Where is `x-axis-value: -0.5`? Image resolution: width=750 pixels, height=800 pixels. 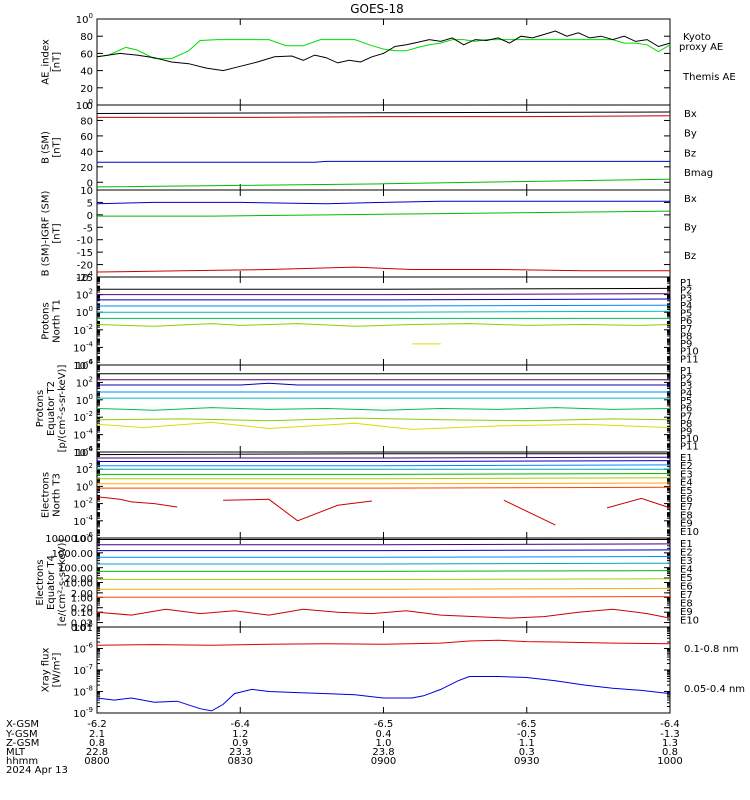
x-axis-value: -0.5 is located at coordinates (527, 734).